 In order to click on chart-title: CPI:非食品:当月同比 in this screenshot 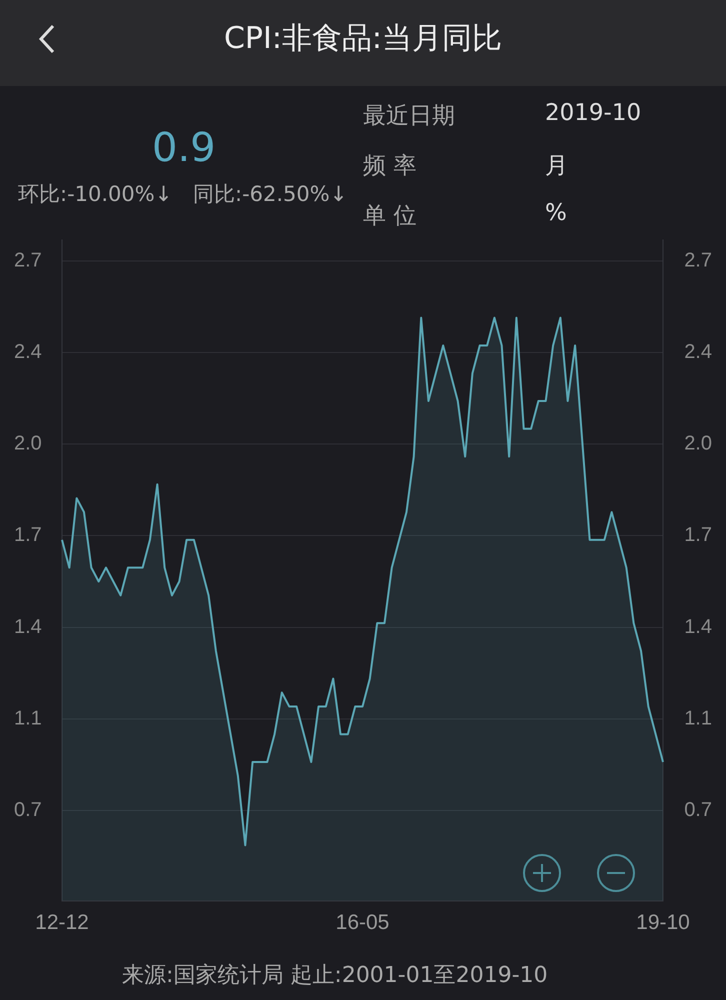, I will do `click(363, 39)`.